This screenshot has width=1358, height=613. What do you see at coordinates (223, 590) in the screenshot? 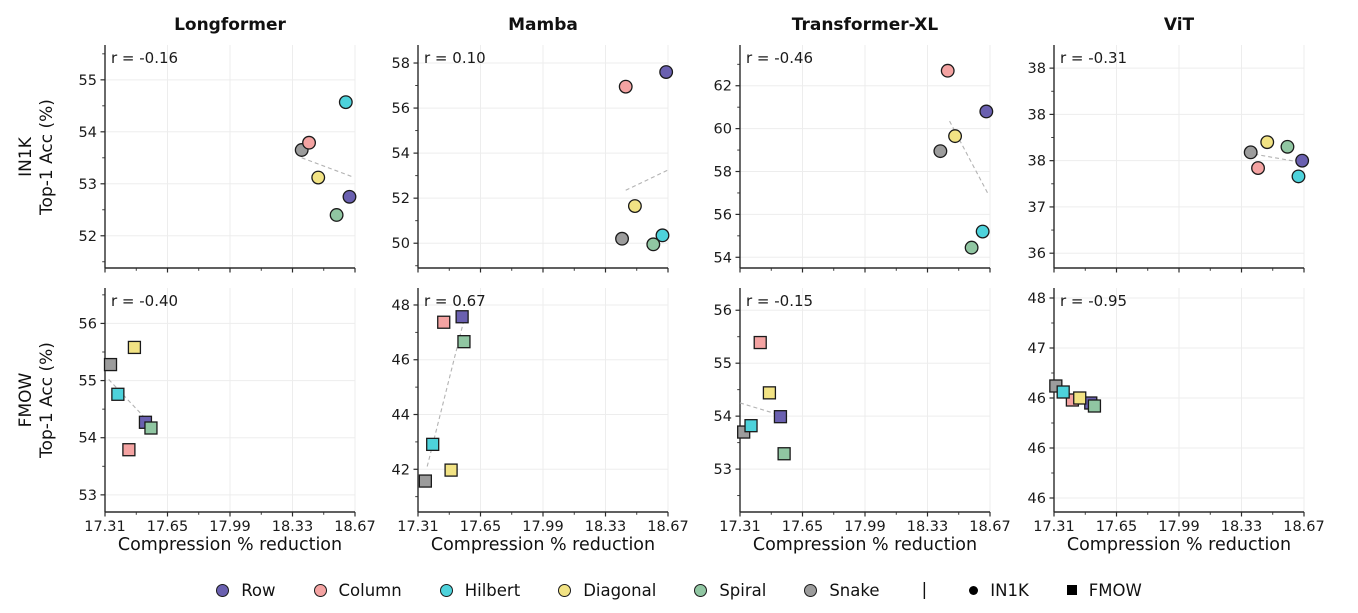
I see `legend-marker-row-icon` at bounding box center [223, 590].